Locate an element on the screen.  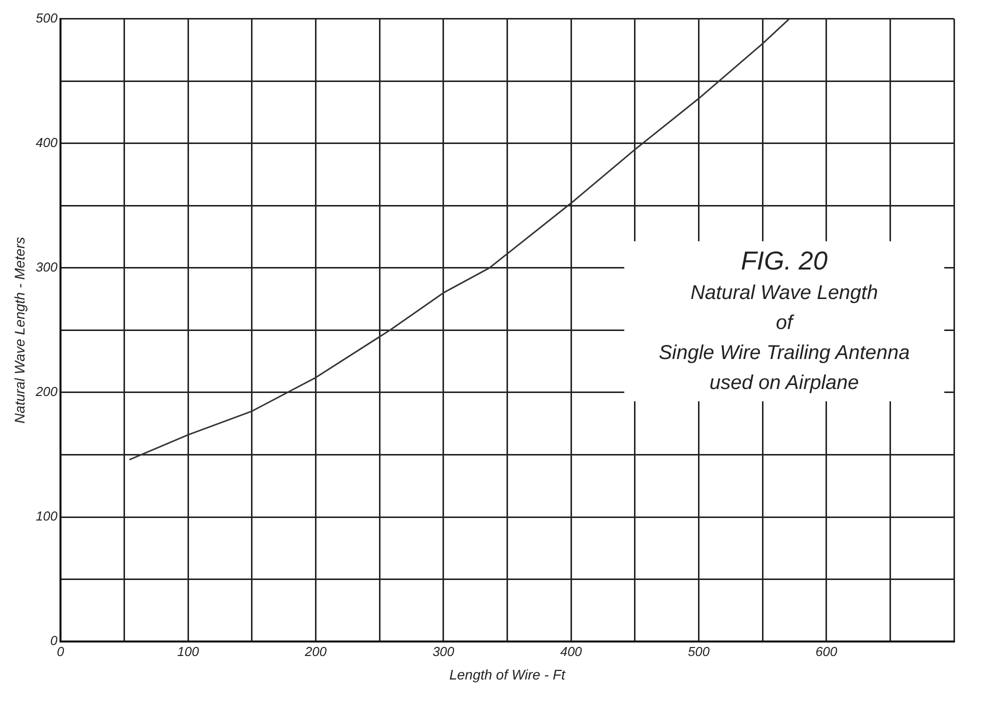
y-tick-label: 100 is located at coordinates (47, 516).